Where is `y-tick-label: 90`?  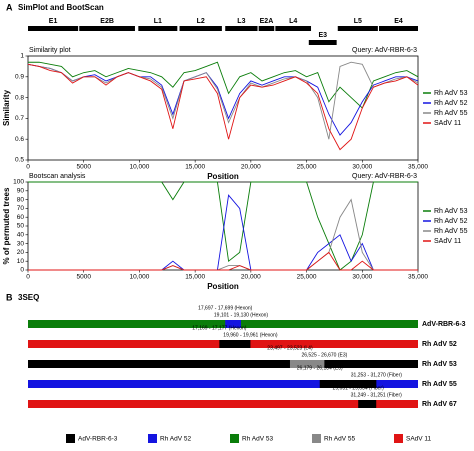 y-tick-label: 90 is located at coordinates (21, 191).